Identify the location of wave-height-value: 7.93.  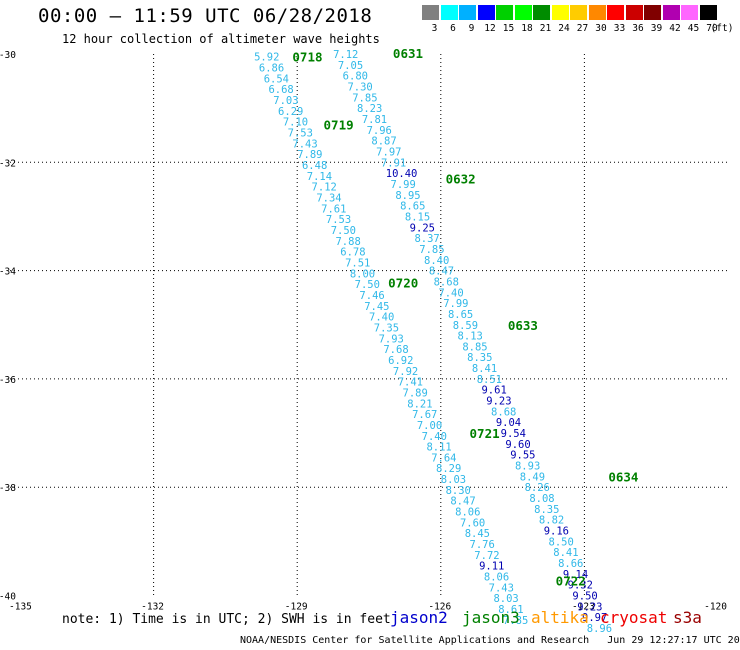
(391, 339).